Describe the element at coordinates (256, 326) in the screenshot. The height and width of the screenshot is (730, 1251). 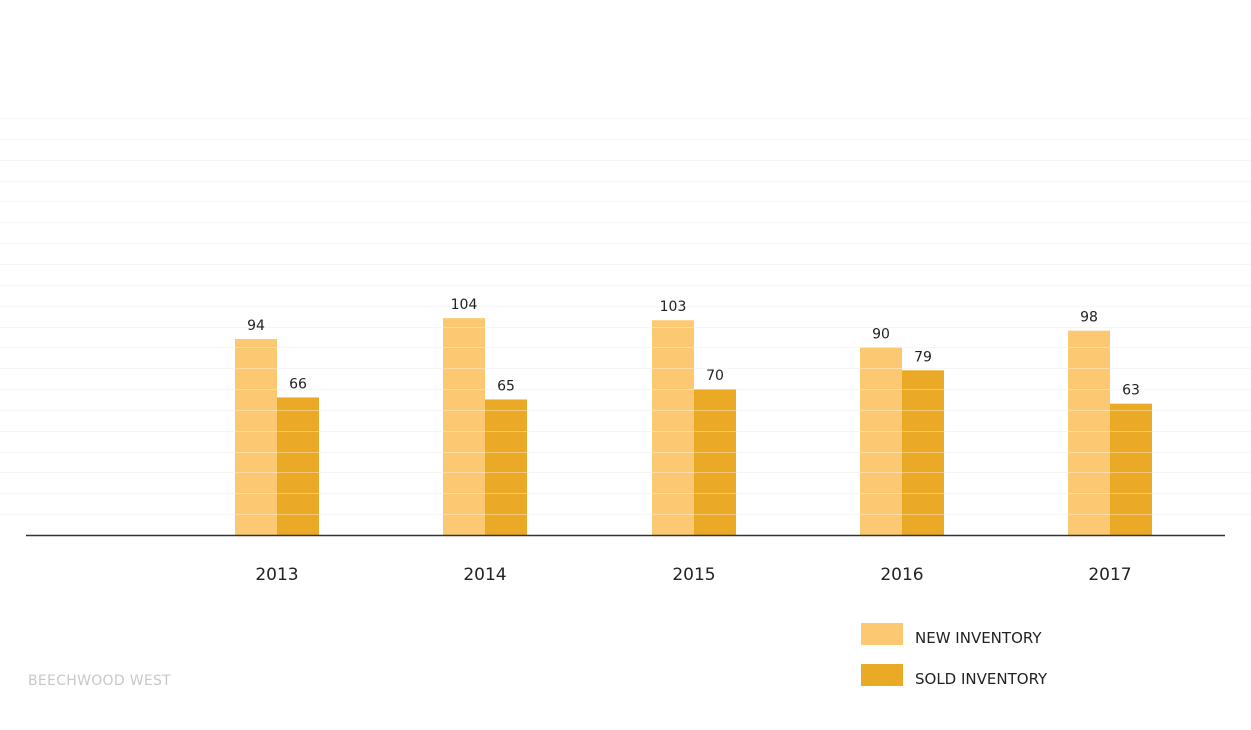
I see `data-label-new-2013: 94` at that location.